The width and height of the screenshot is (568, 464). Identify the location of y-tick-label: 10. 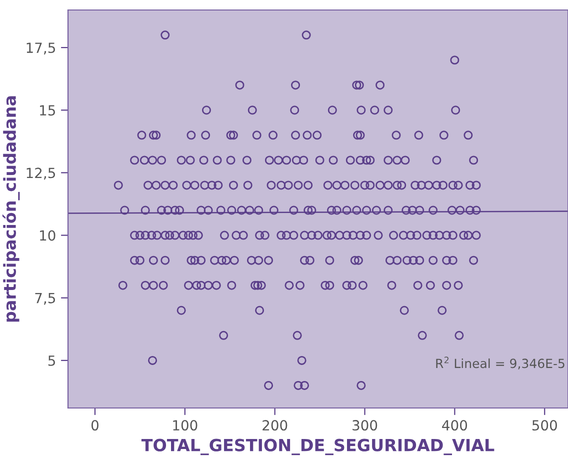
(48, 235).